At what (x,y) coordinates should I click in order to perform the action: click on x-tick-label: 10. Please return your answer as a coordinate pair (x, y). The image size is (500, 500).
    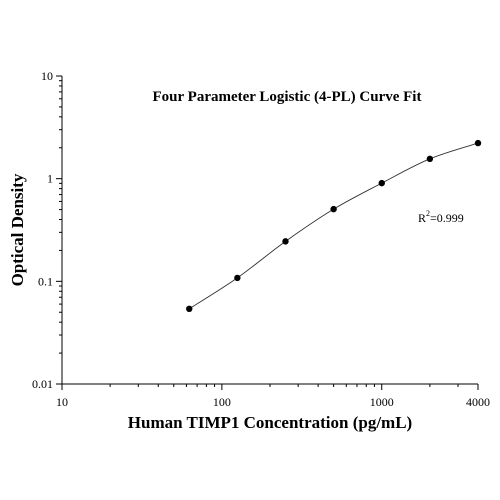
    Looking at the image, I should click on (62, 402).